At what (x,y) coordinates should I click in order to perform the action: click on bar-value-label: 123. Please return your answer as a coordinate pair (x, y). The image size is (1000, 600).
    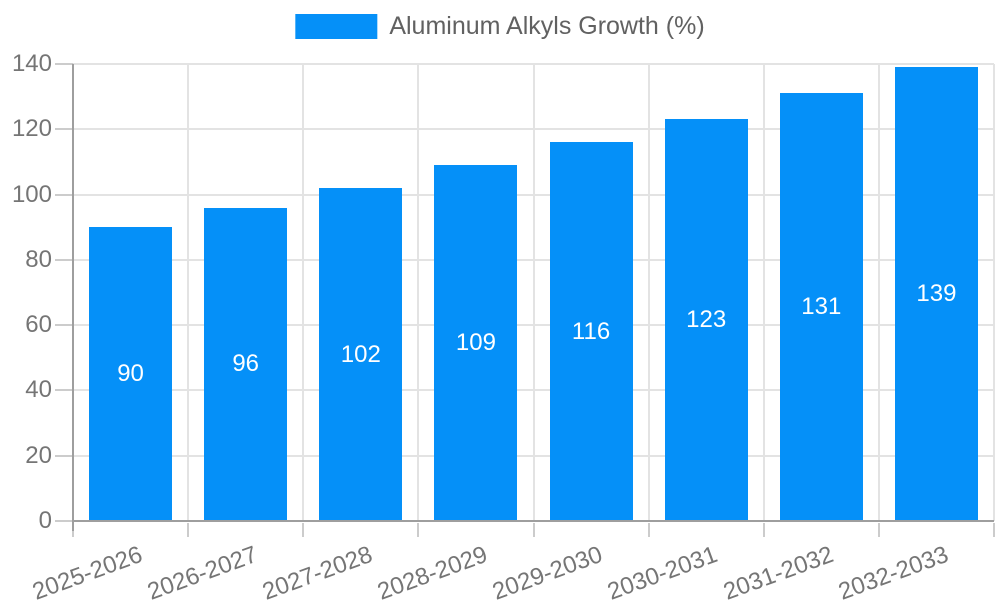
    Looking at the image, I should click on (706, 320).